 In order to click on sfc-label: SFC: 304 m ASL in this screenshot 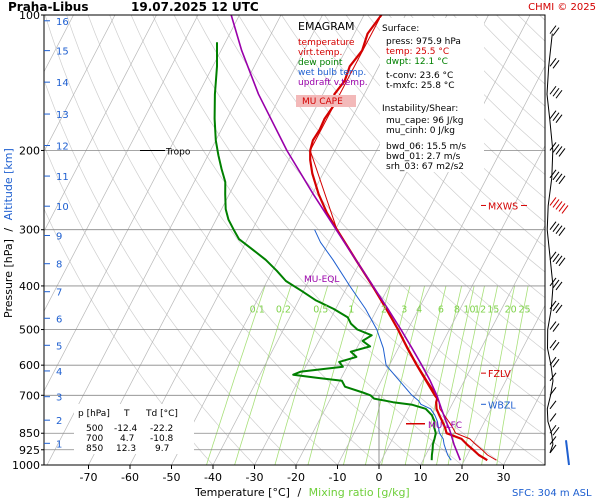, I will do `click(552, 493)`.